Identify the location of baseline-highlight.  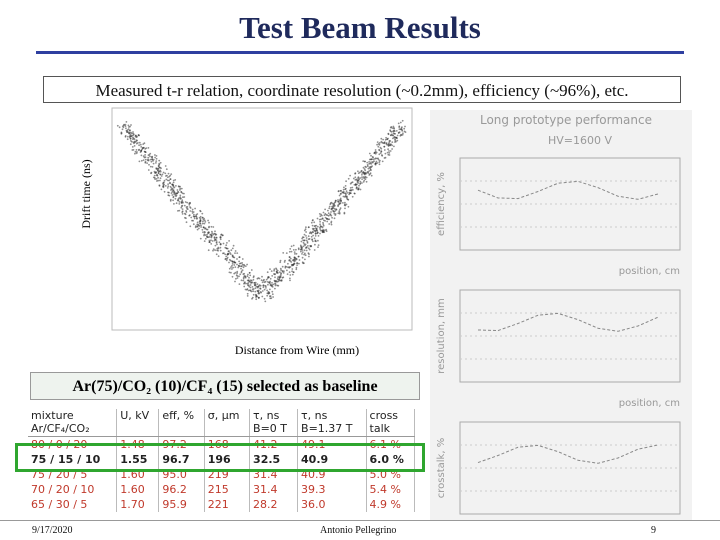
(220, 457).